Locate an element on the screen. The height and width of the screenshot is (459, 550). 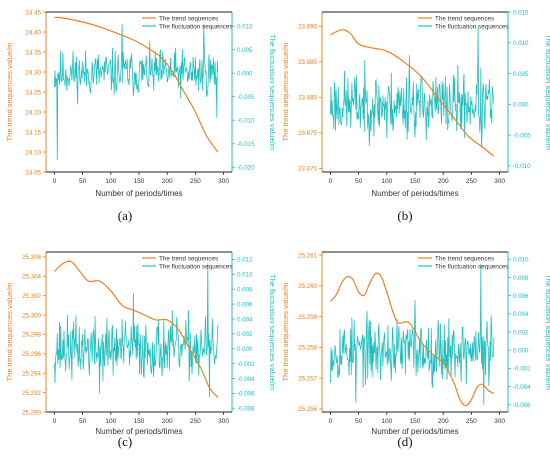
left-tick-label: 23.890 is located at coordinates (307, 27).